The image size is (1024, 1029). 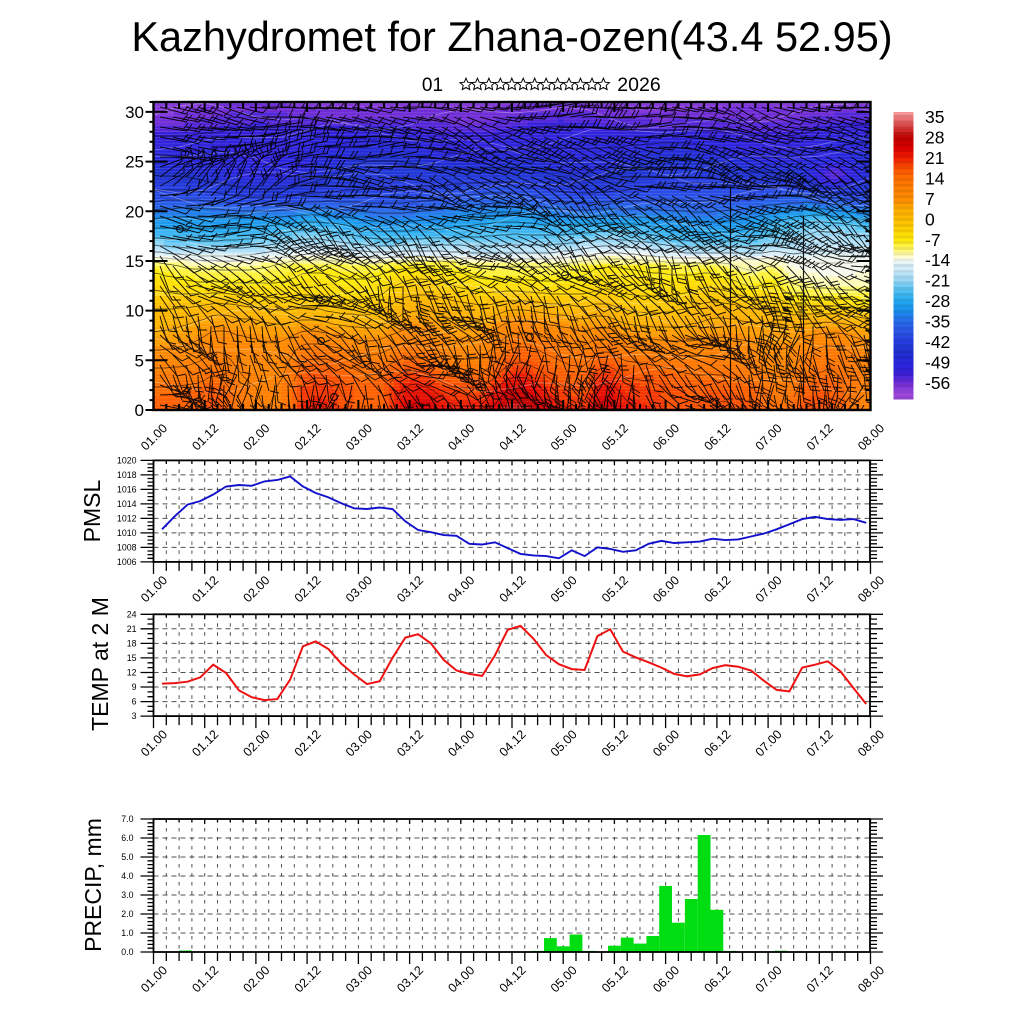 What do you see at coordinates (127, 460) in the screenshot?
I see `svg-text: 1020` at bounding box center [127, 460].